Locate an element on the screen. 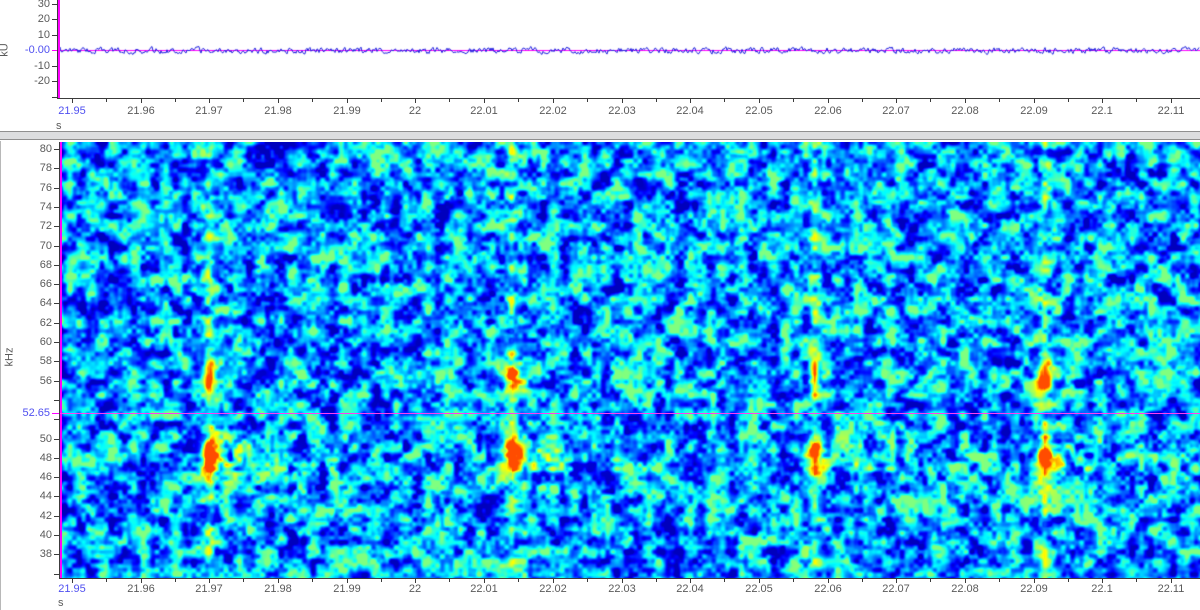 The width and height of the screenshot is (1200, 610). x-tick-label: 22.1 is located at coordinates (1102, 589).